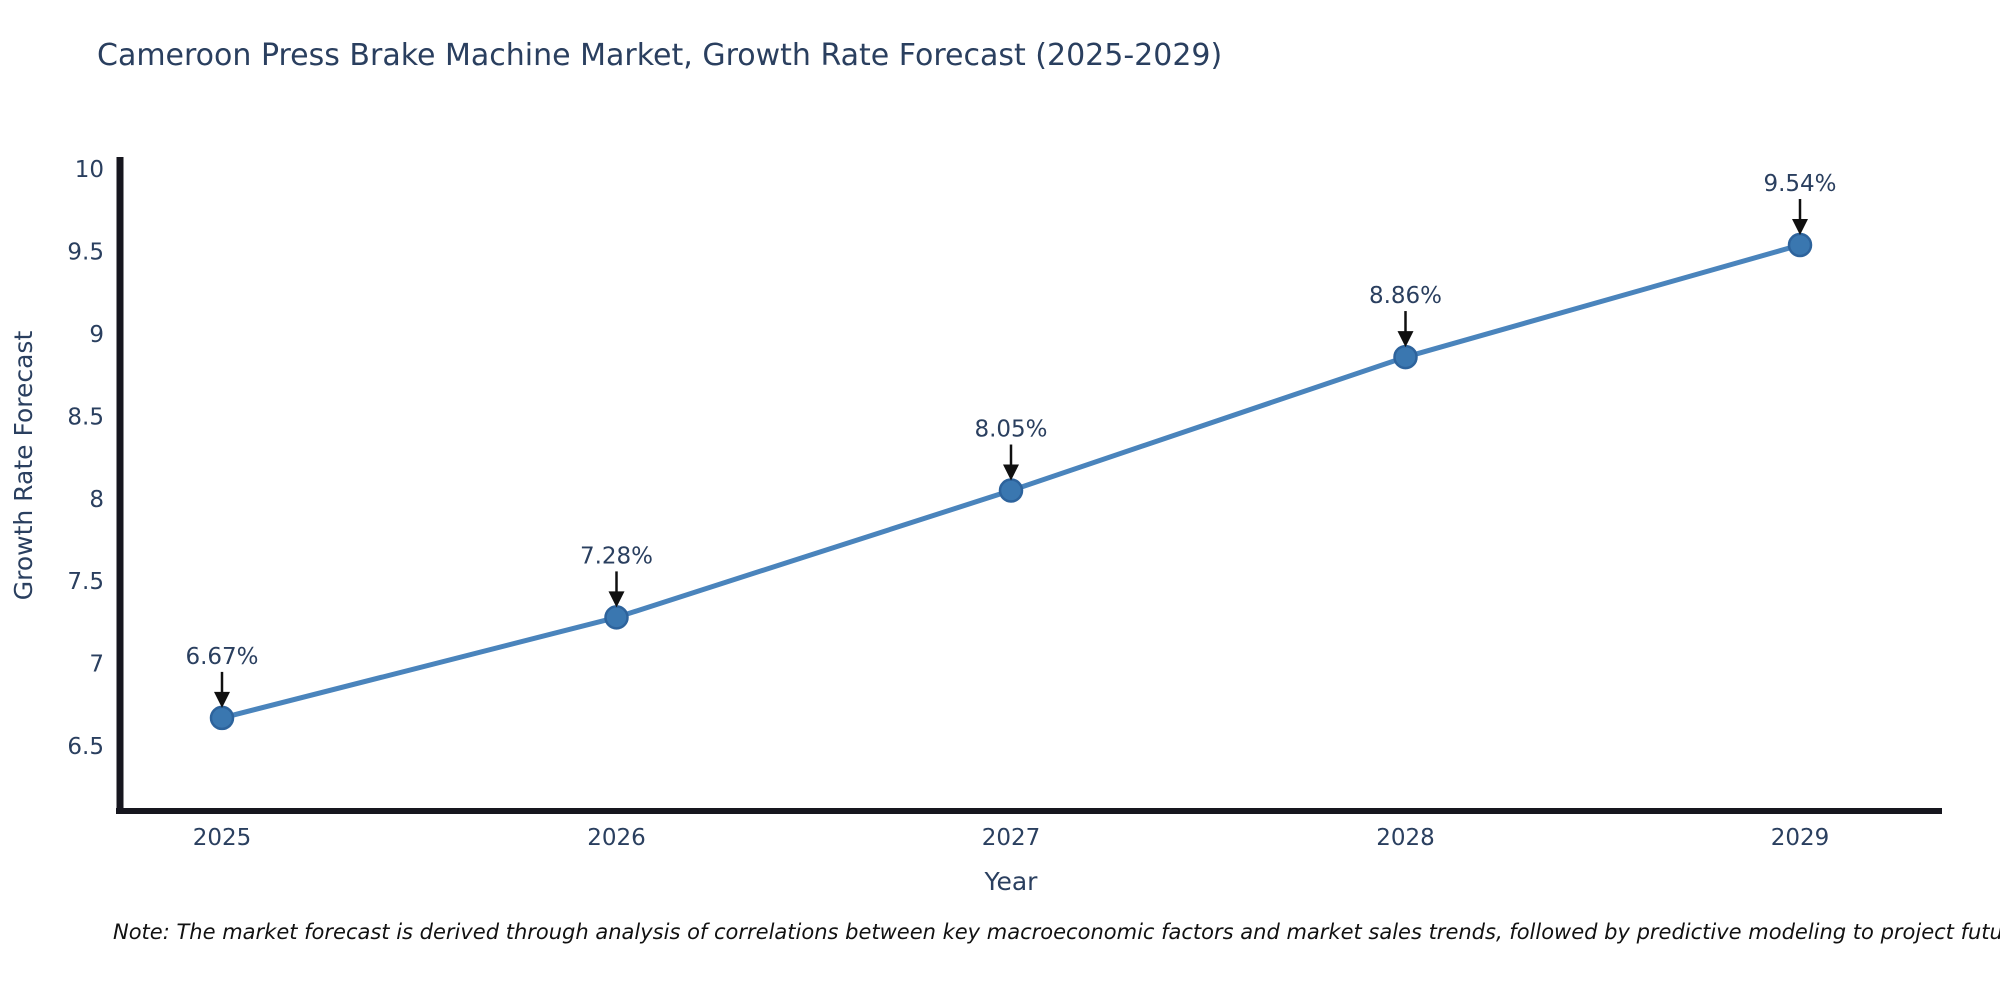 Image resolution: width=2000 pixels, height=1000 pixels. Describe the element at coordinates (96, 665) in the screenshot. I see `y-tick-label: 7` at that location.